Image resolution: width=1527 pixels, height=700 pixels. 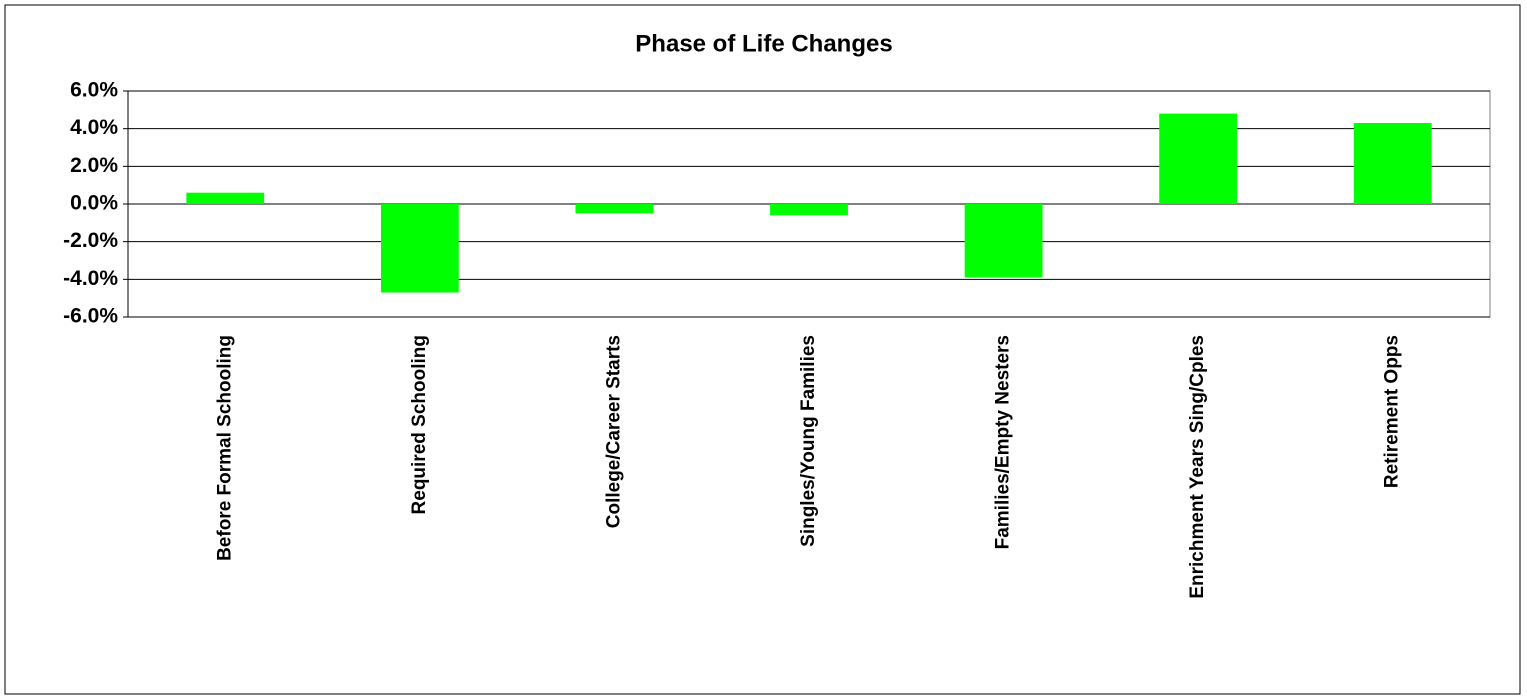 What do you see at coordinates (90, 278) in the screenshot?
I see `y-tick-label: -4.0%` at bounding box center [90, 278].